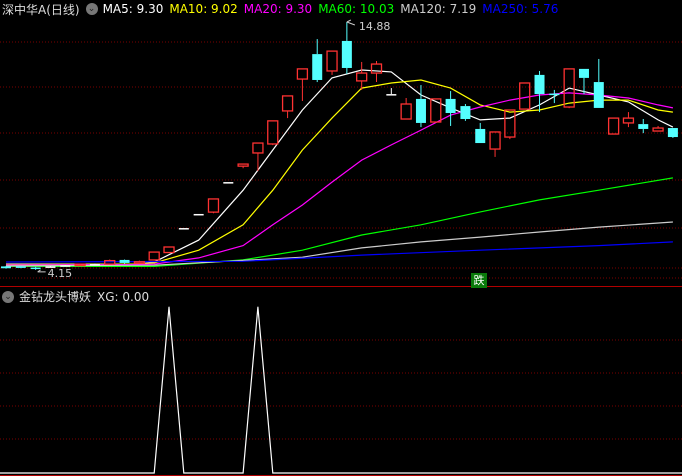  I want to click on min-price-label: 4.15, so click(60, 273).